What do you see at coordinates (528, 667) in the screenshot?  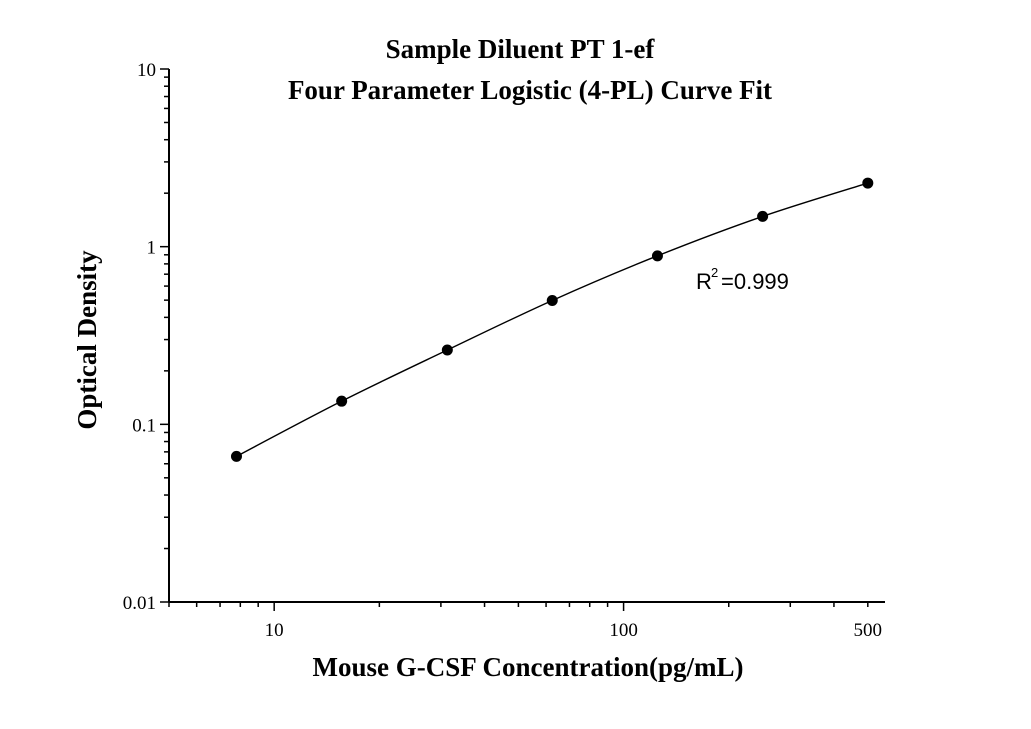 I see `x-axis-label: Mouse G-CSF Concentration(pg/mL)` at bounding box center [528, 667].